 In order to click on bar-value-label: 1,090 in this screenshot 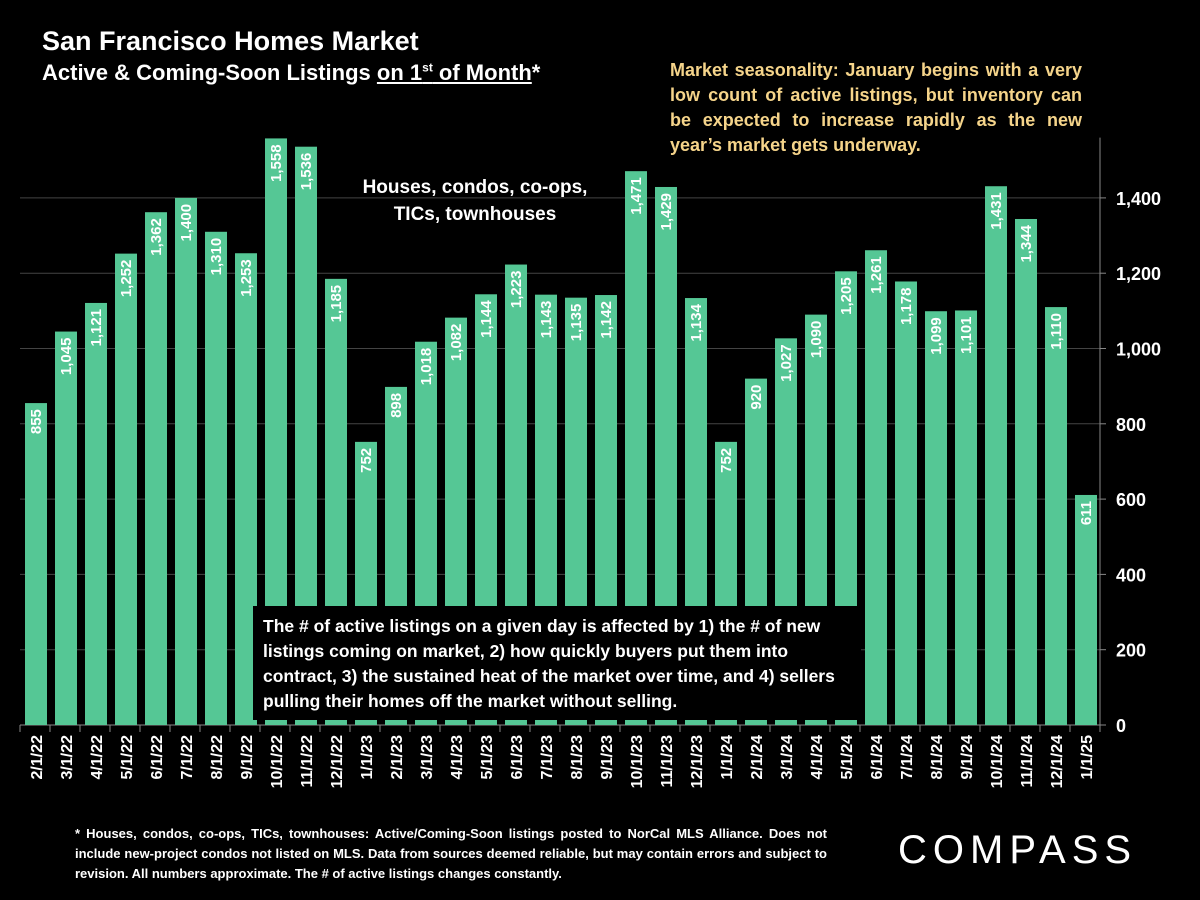, I will do `click(816, 340)`.